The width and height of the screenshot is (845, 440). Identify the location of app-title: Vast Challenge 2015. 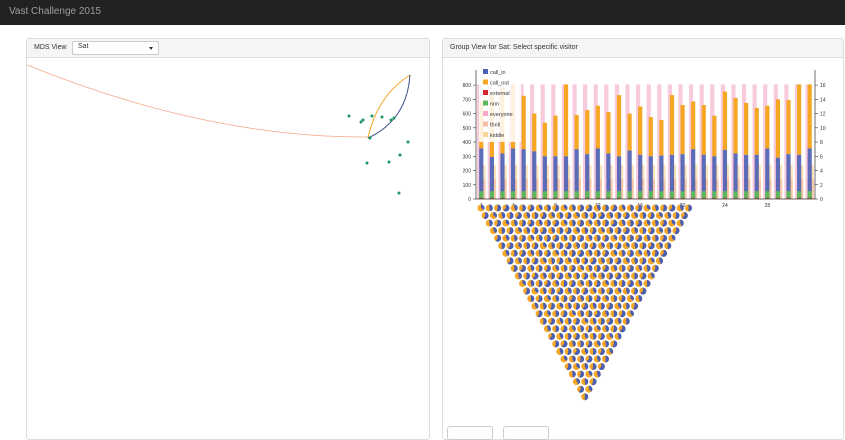
(55, 11).